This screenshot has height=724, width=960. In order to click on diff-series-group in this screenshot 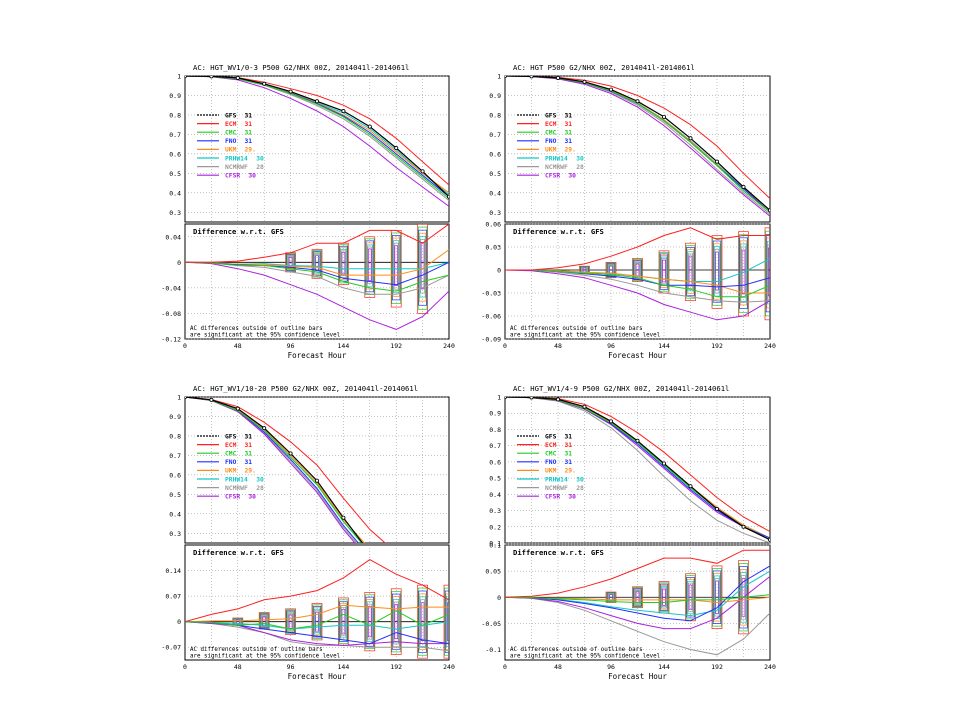, I will do `click(317, 277)`.